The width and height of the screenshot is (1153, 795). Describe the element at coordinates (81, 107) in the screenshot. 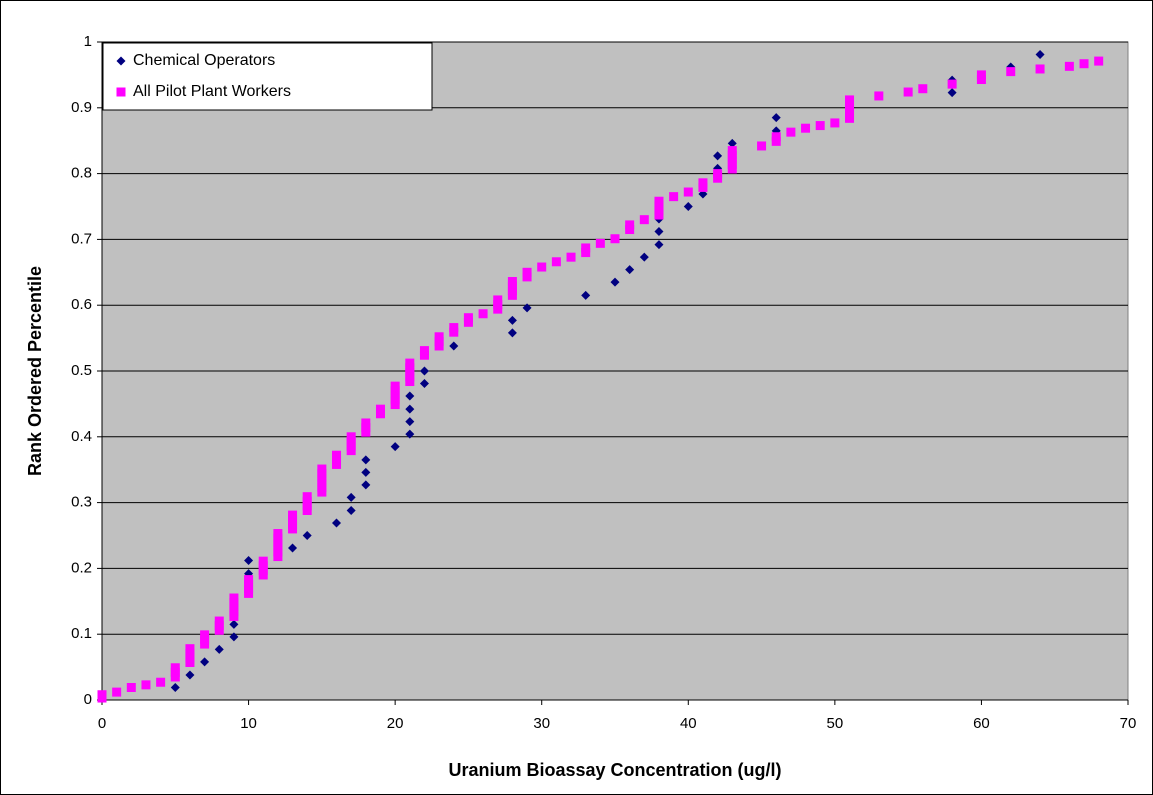

I see `y-tick-label: 0.9` at that location.